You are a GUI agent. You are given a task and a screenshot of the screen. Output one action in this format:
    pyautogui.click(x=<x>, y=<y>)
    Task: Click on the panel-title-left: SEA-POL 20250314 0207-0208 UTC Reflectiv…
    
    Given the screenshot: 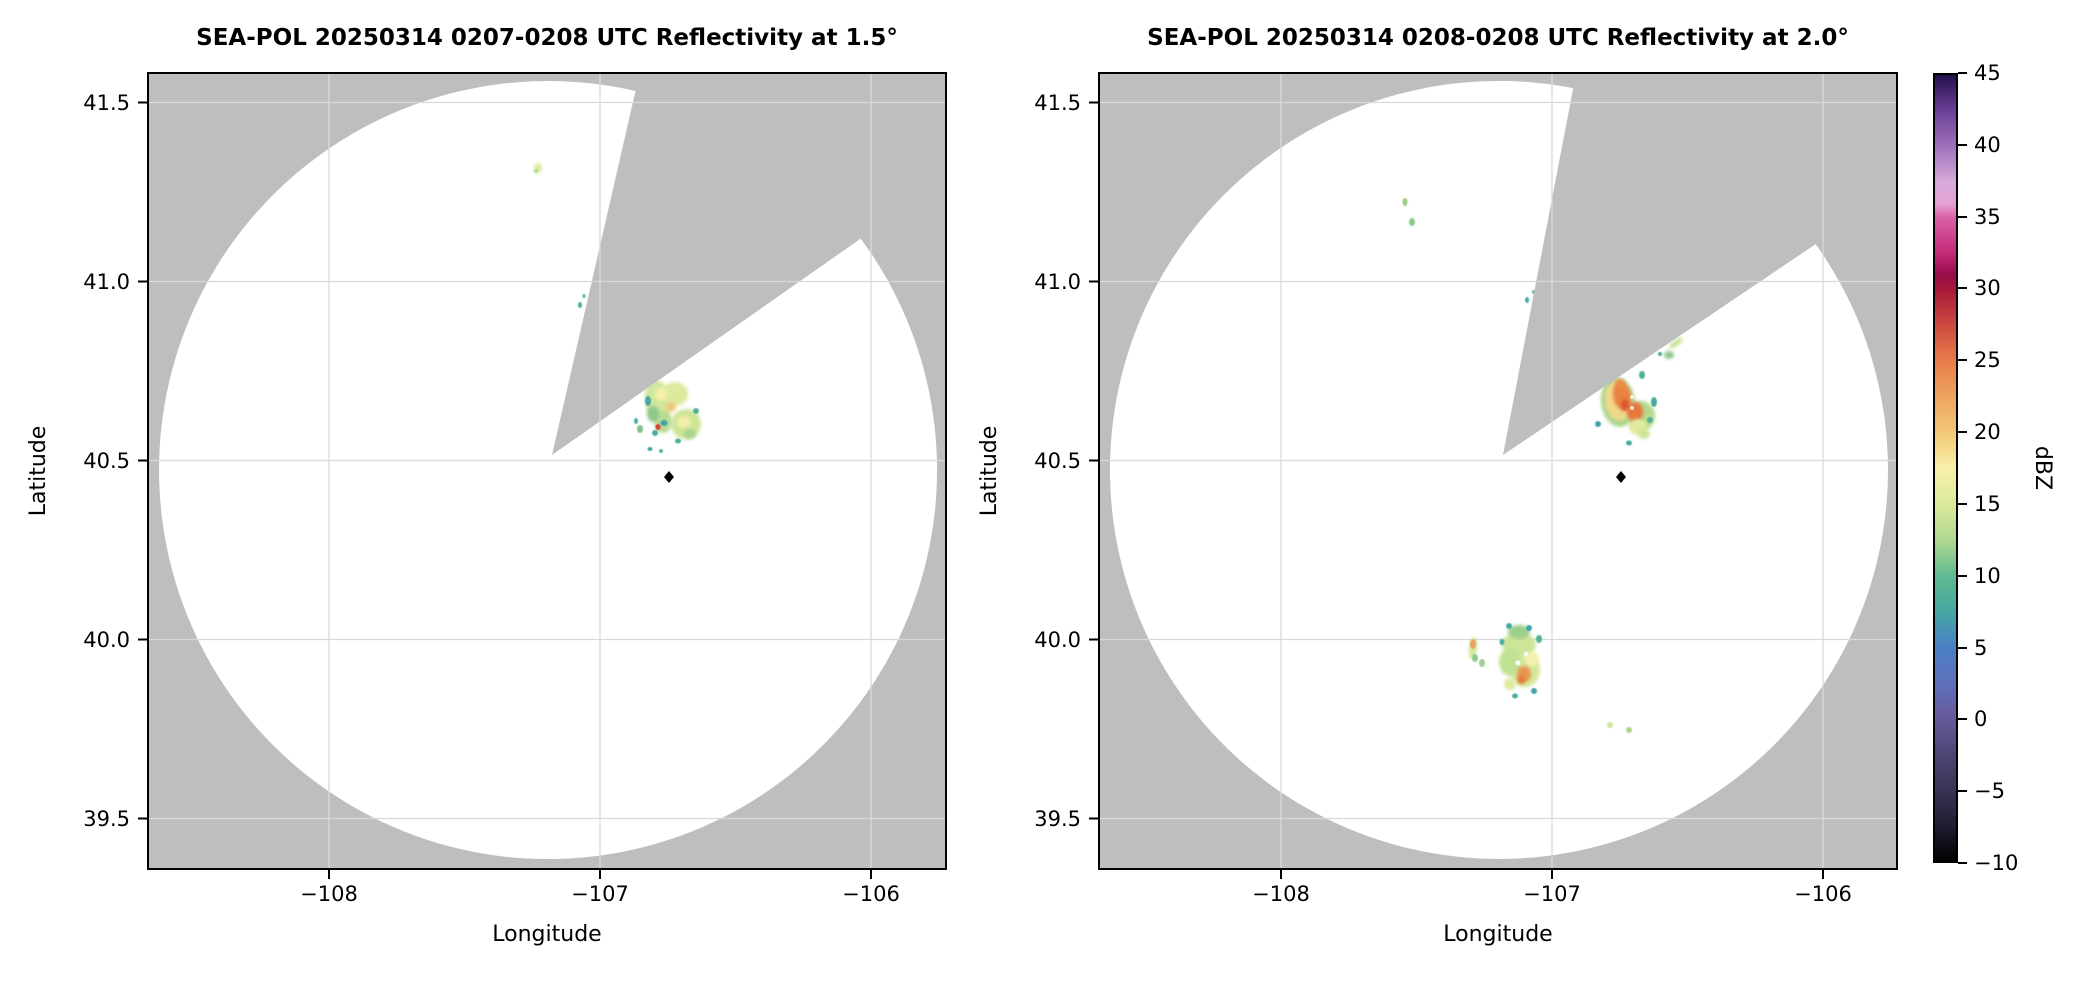 What is the action you would take?
    pyautogui.click(x=547, y=38)
    